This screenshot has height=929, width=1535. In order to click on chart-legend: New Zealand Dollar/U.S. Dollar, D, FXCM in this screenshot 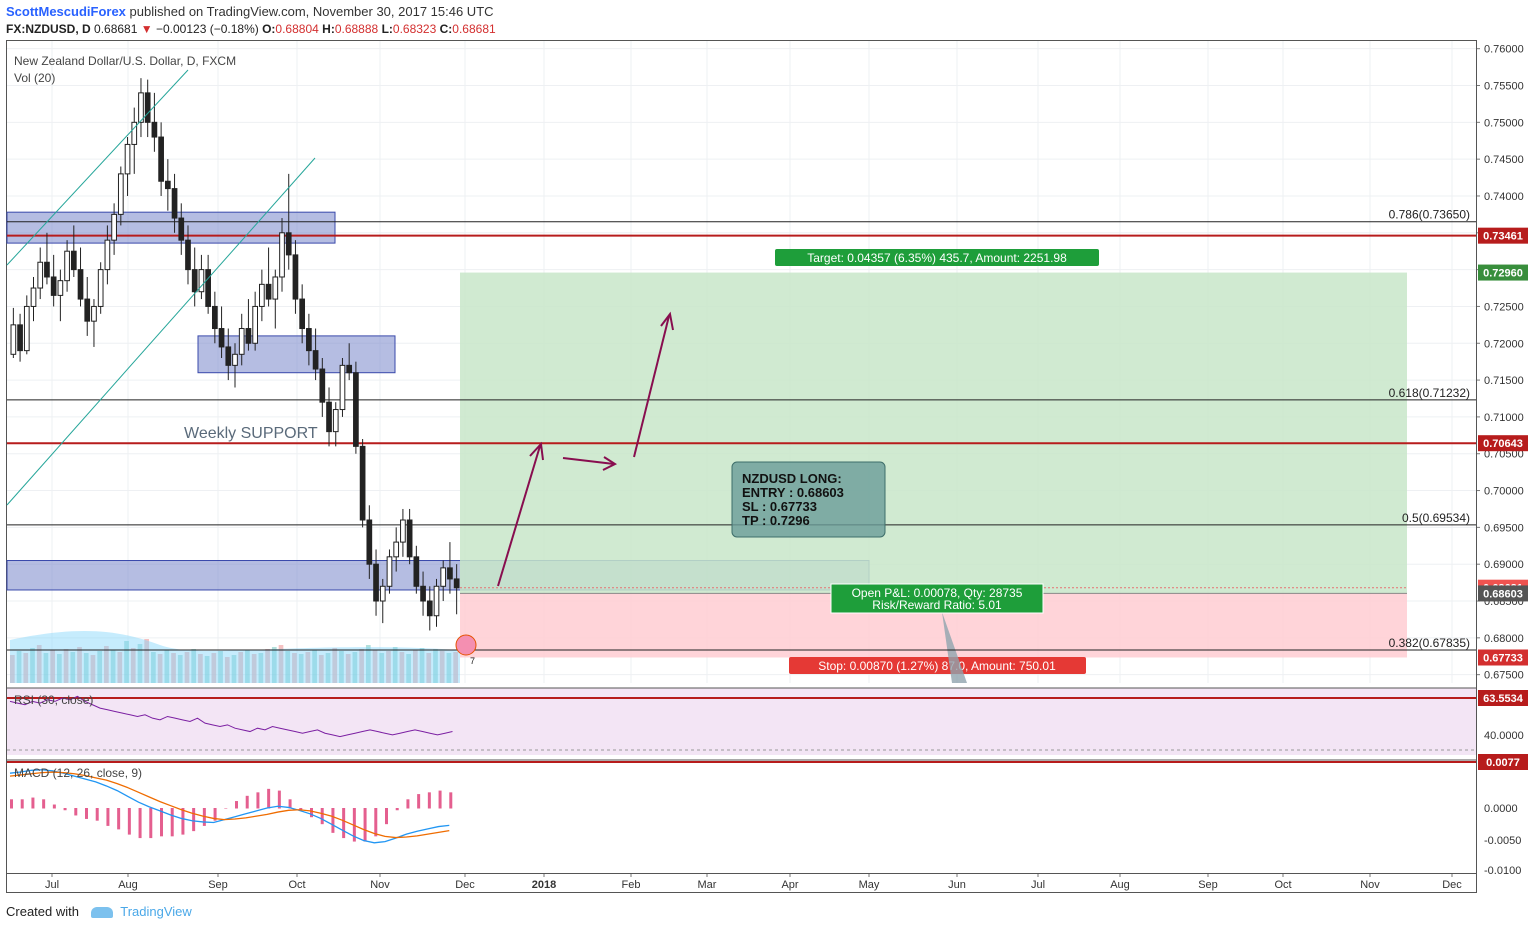, I will do `click(125, 61)`.